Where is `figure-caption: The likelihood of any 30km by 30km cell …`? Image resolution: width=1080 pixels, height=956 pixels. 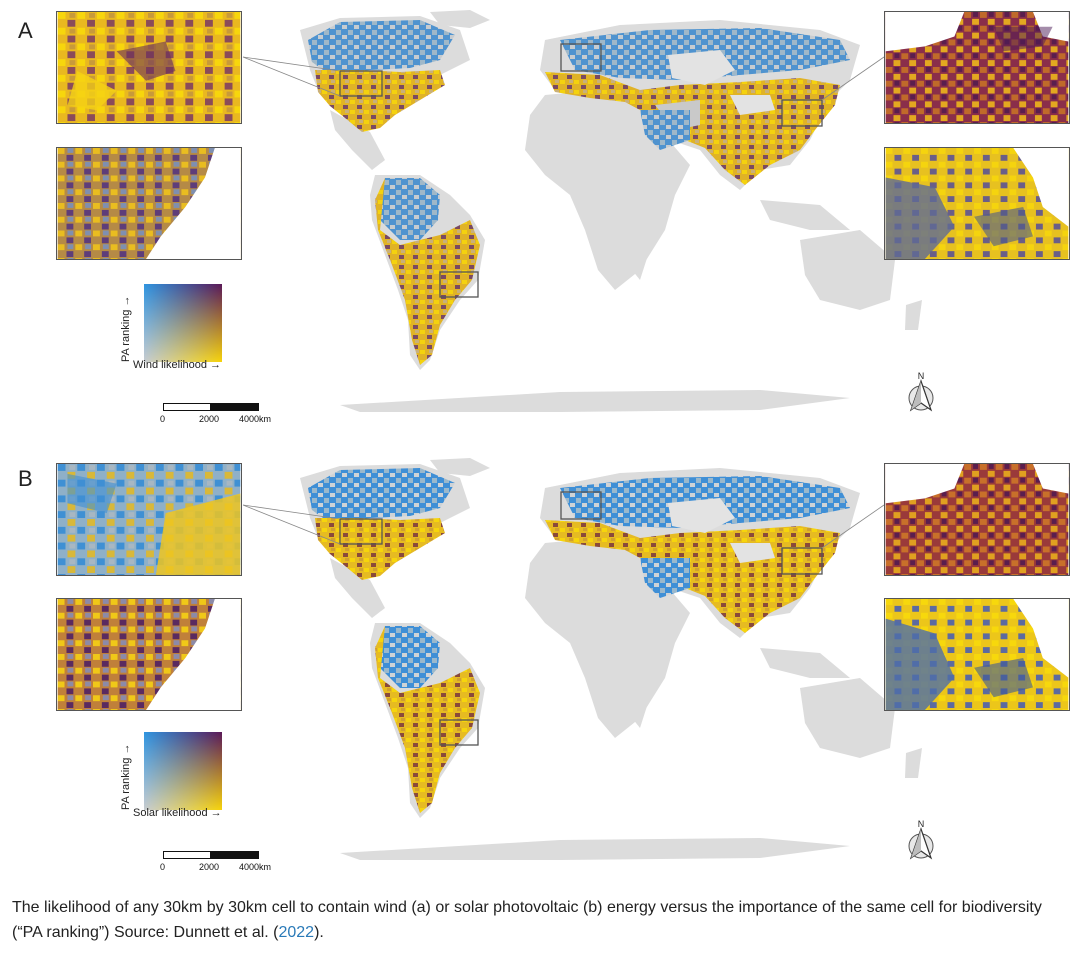 figure-caption: The likelihood of any 30km by 30km cell … is located at coordinates (542, 920).